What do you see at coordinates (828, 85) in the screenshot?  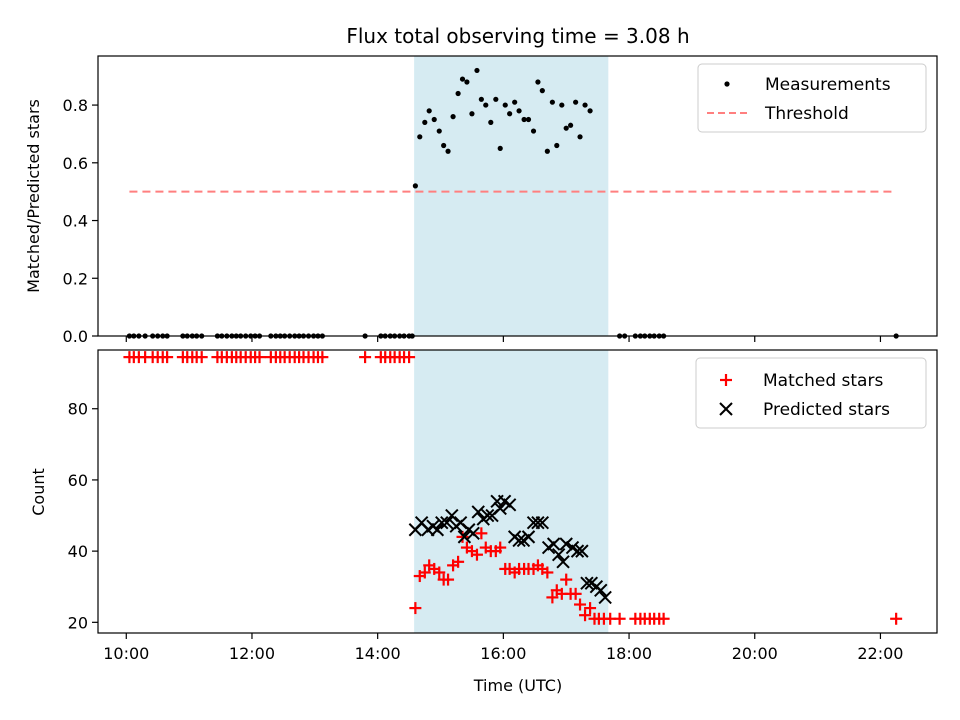 I see `legend-measurements-label: Measurements` at bounding box center [828, 85].